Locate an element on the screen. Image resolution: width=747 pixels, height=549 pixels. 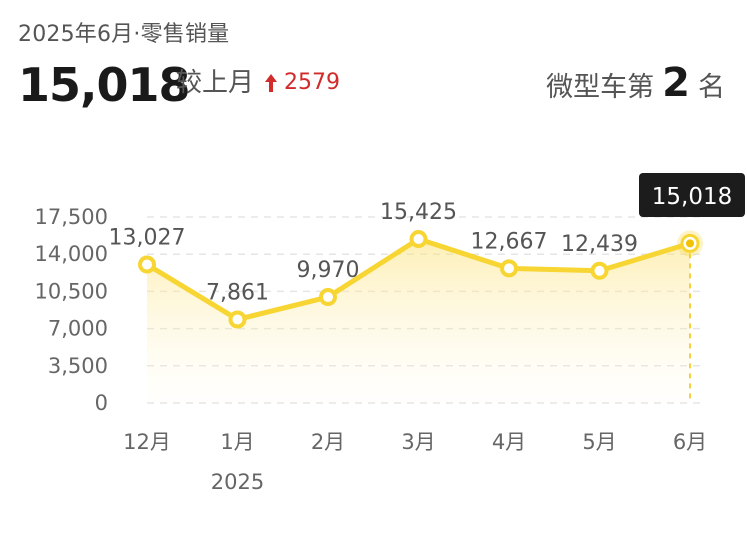
month-compare: 较上月 2579 is located at coordinates (258, 83).